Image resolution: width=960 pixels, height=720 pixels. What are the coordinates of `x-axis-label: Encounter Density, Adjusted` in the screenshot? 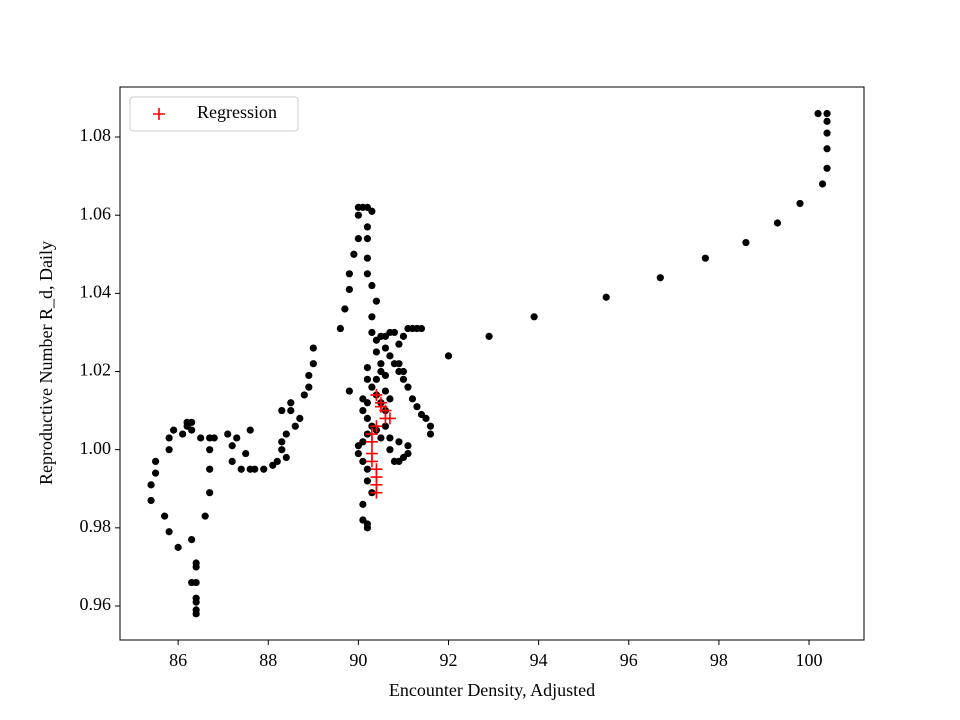 It's located at (492, 690).